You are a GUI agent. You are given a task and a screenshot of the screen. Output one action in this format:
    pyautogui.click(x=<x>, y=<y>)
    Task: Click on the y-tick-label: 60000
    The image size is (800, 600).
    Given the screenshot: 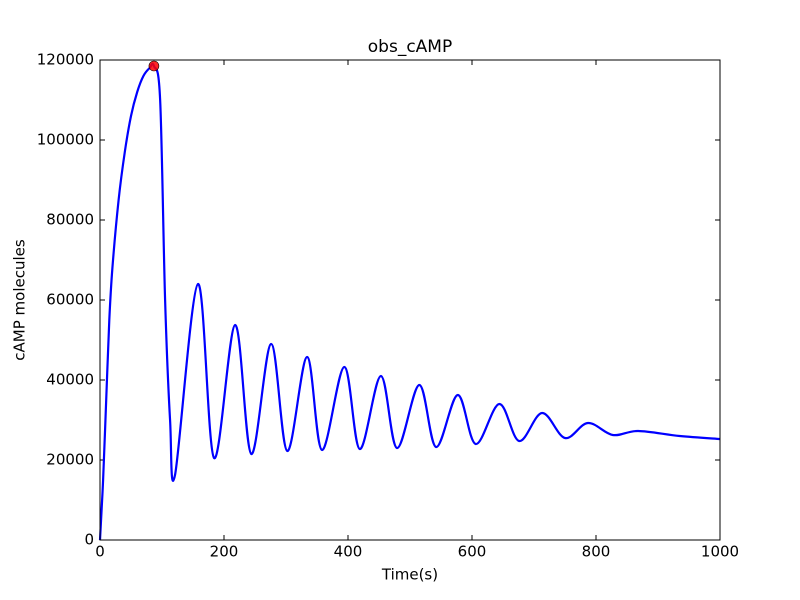 What is the action you would take?
    pyautogui.click(x=70, y=300)
    